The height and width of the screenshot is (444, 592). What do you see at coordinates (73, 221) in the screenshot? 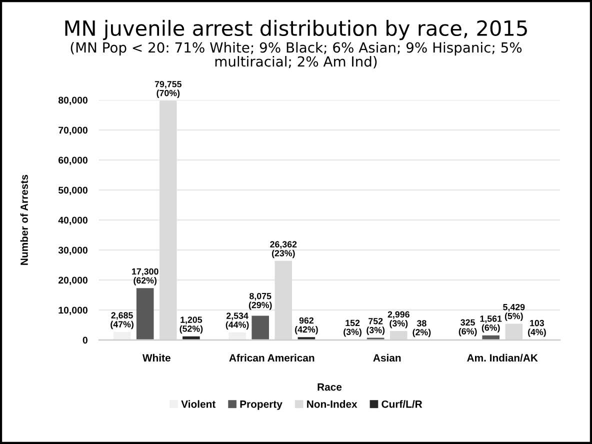
I see `y-tick-label: 40,000` at bounding box center [73, 221].